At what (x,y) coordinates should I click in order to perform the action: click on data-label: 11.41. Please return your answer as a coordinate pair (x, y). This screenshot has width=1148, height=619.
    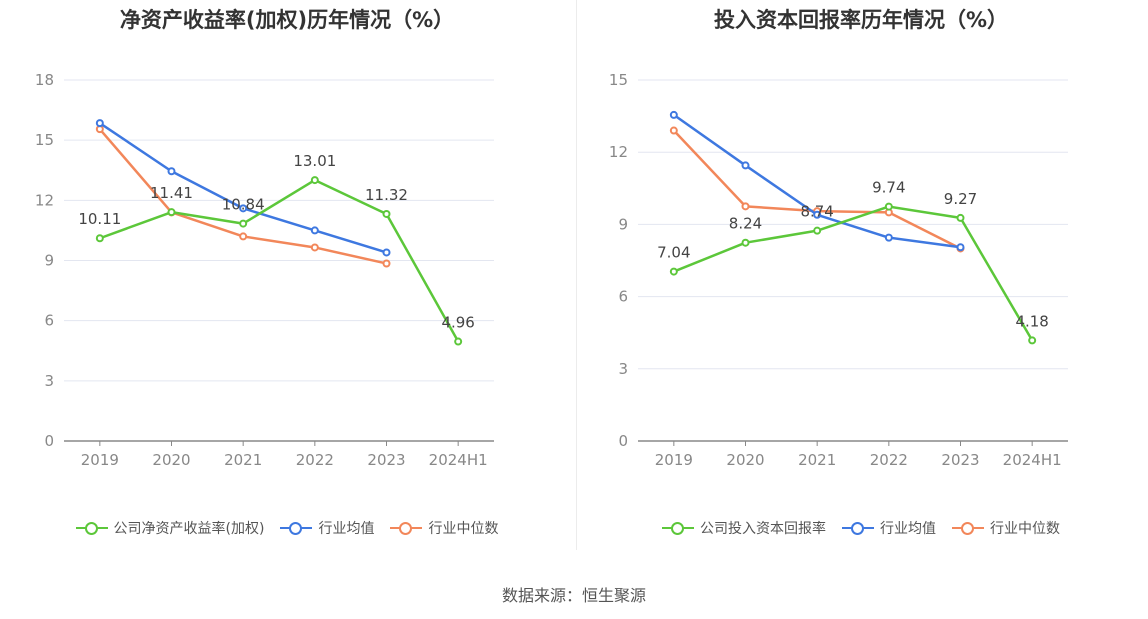
    Looking at the image, I should click on (171, 193).